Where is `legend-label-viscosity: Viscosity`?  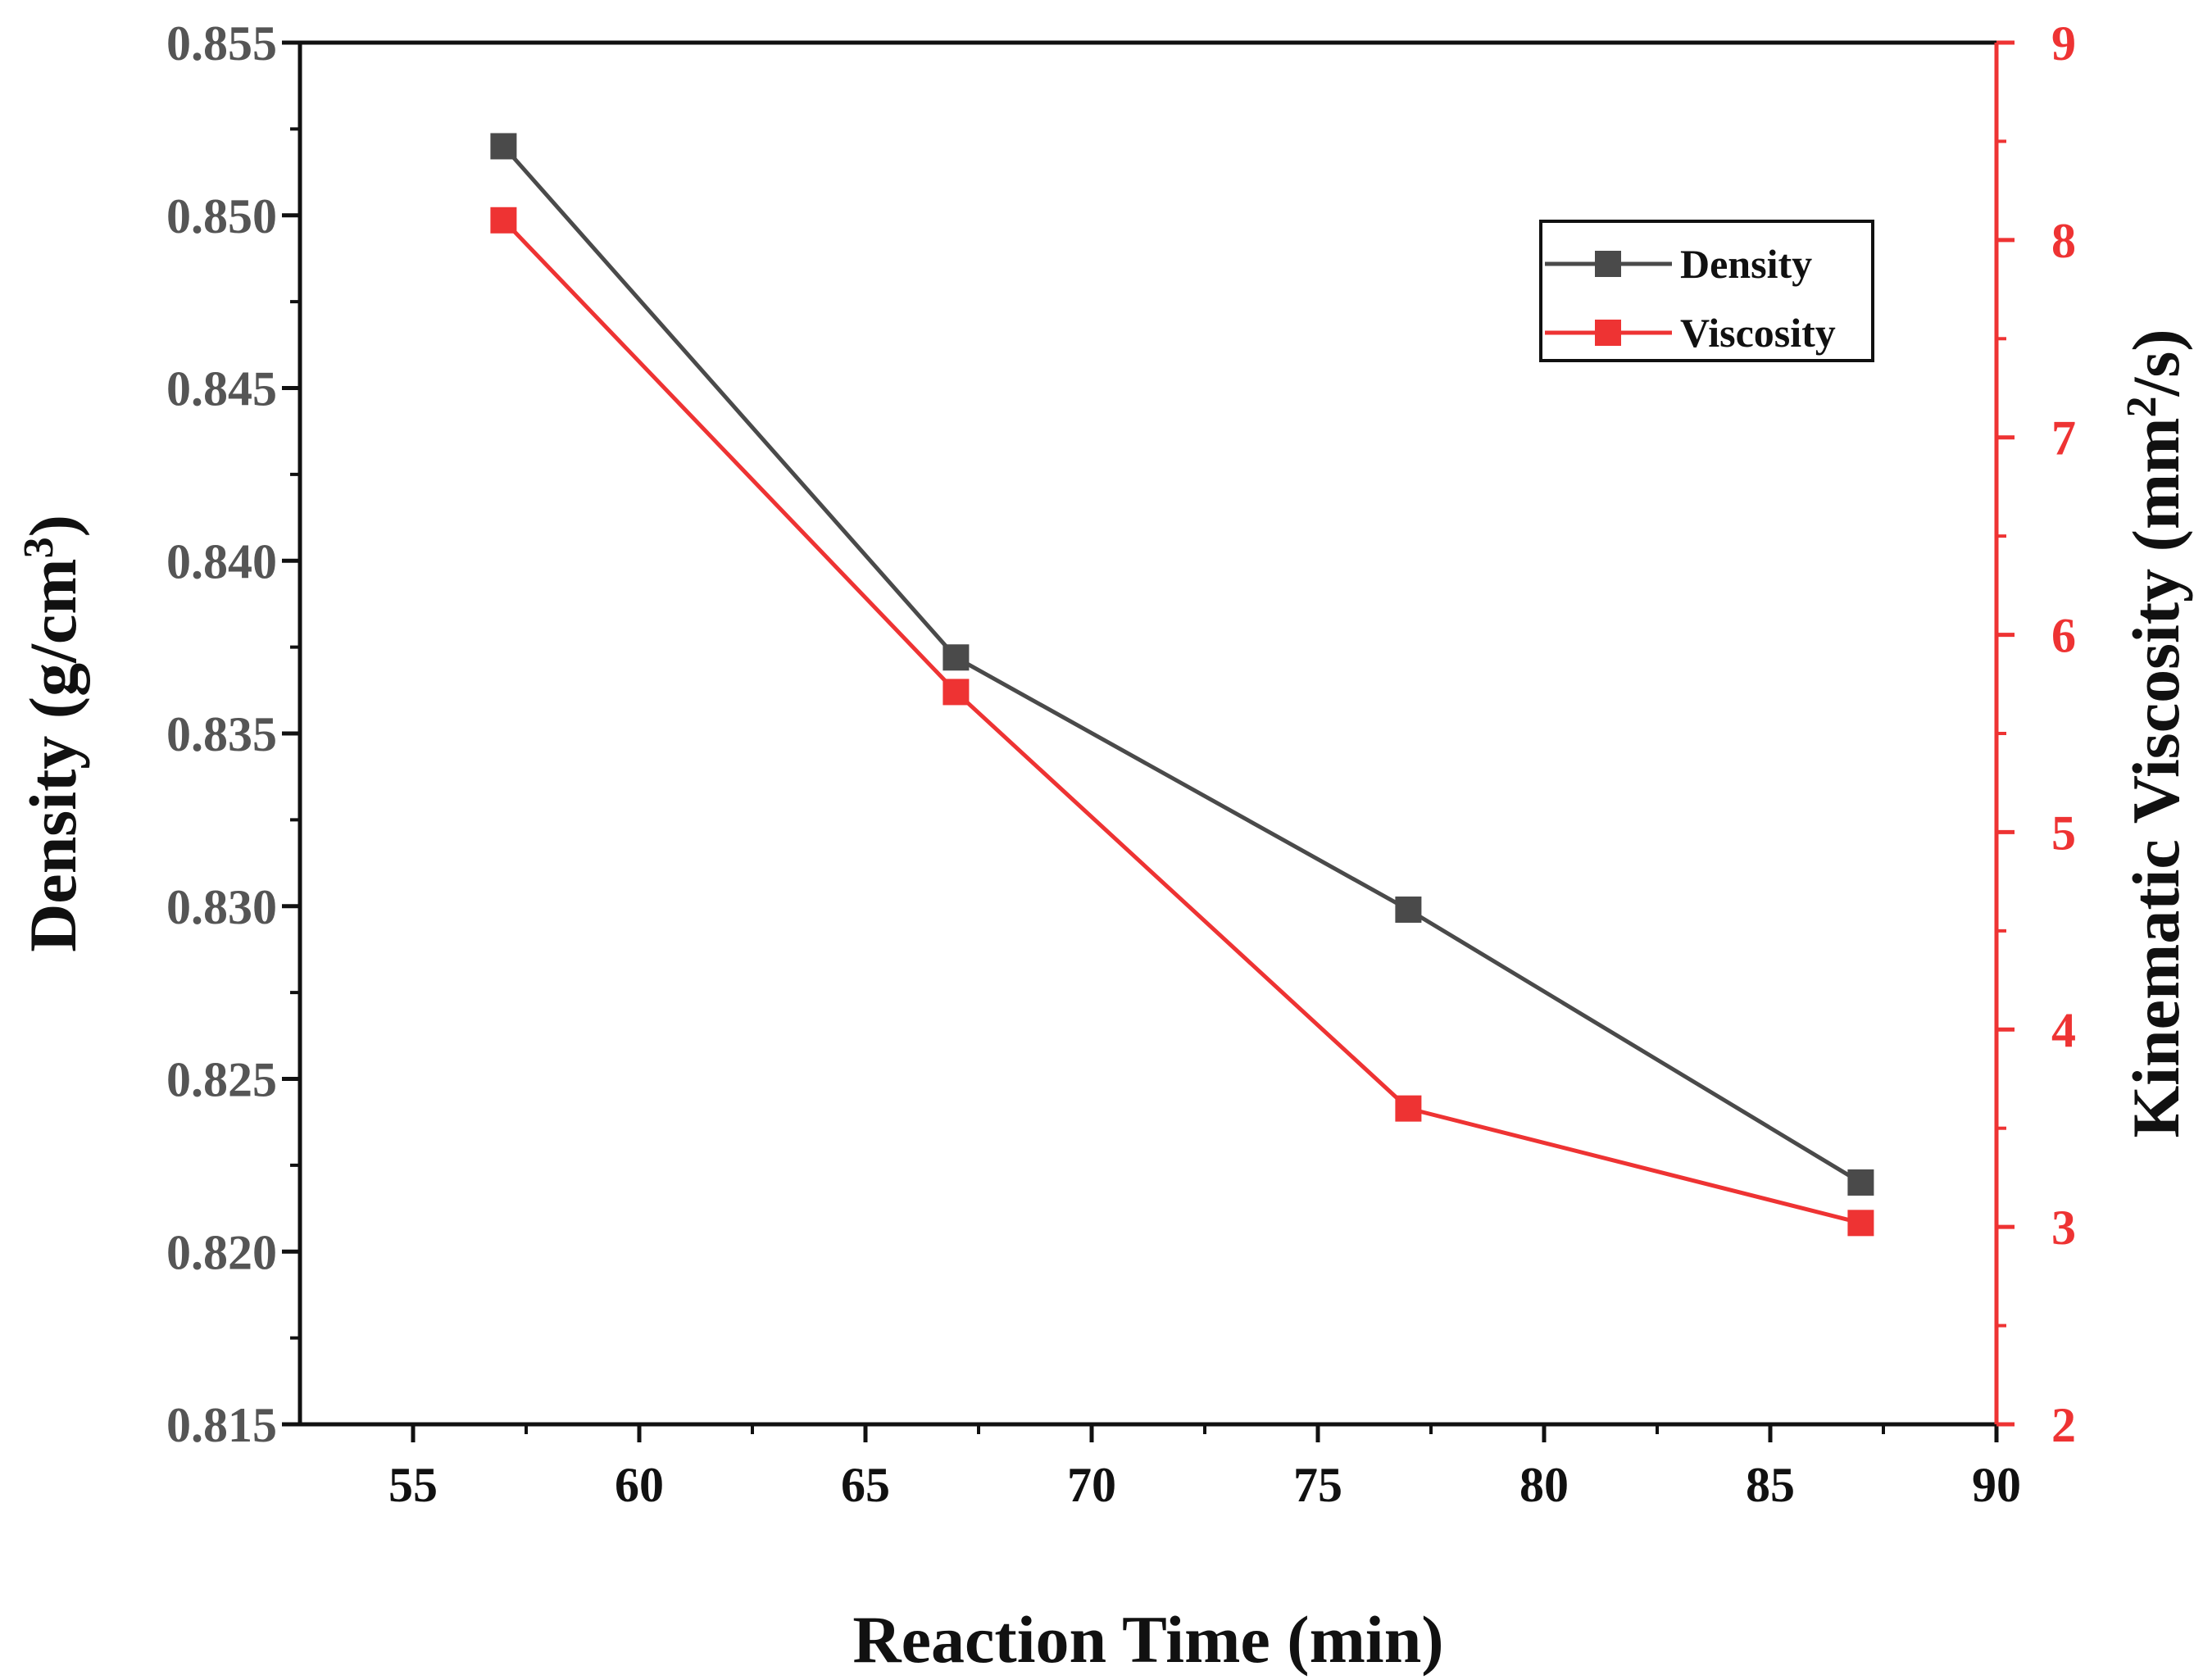
legend-label-viscosity: Viscosity is located at coordinates (1758, 333).